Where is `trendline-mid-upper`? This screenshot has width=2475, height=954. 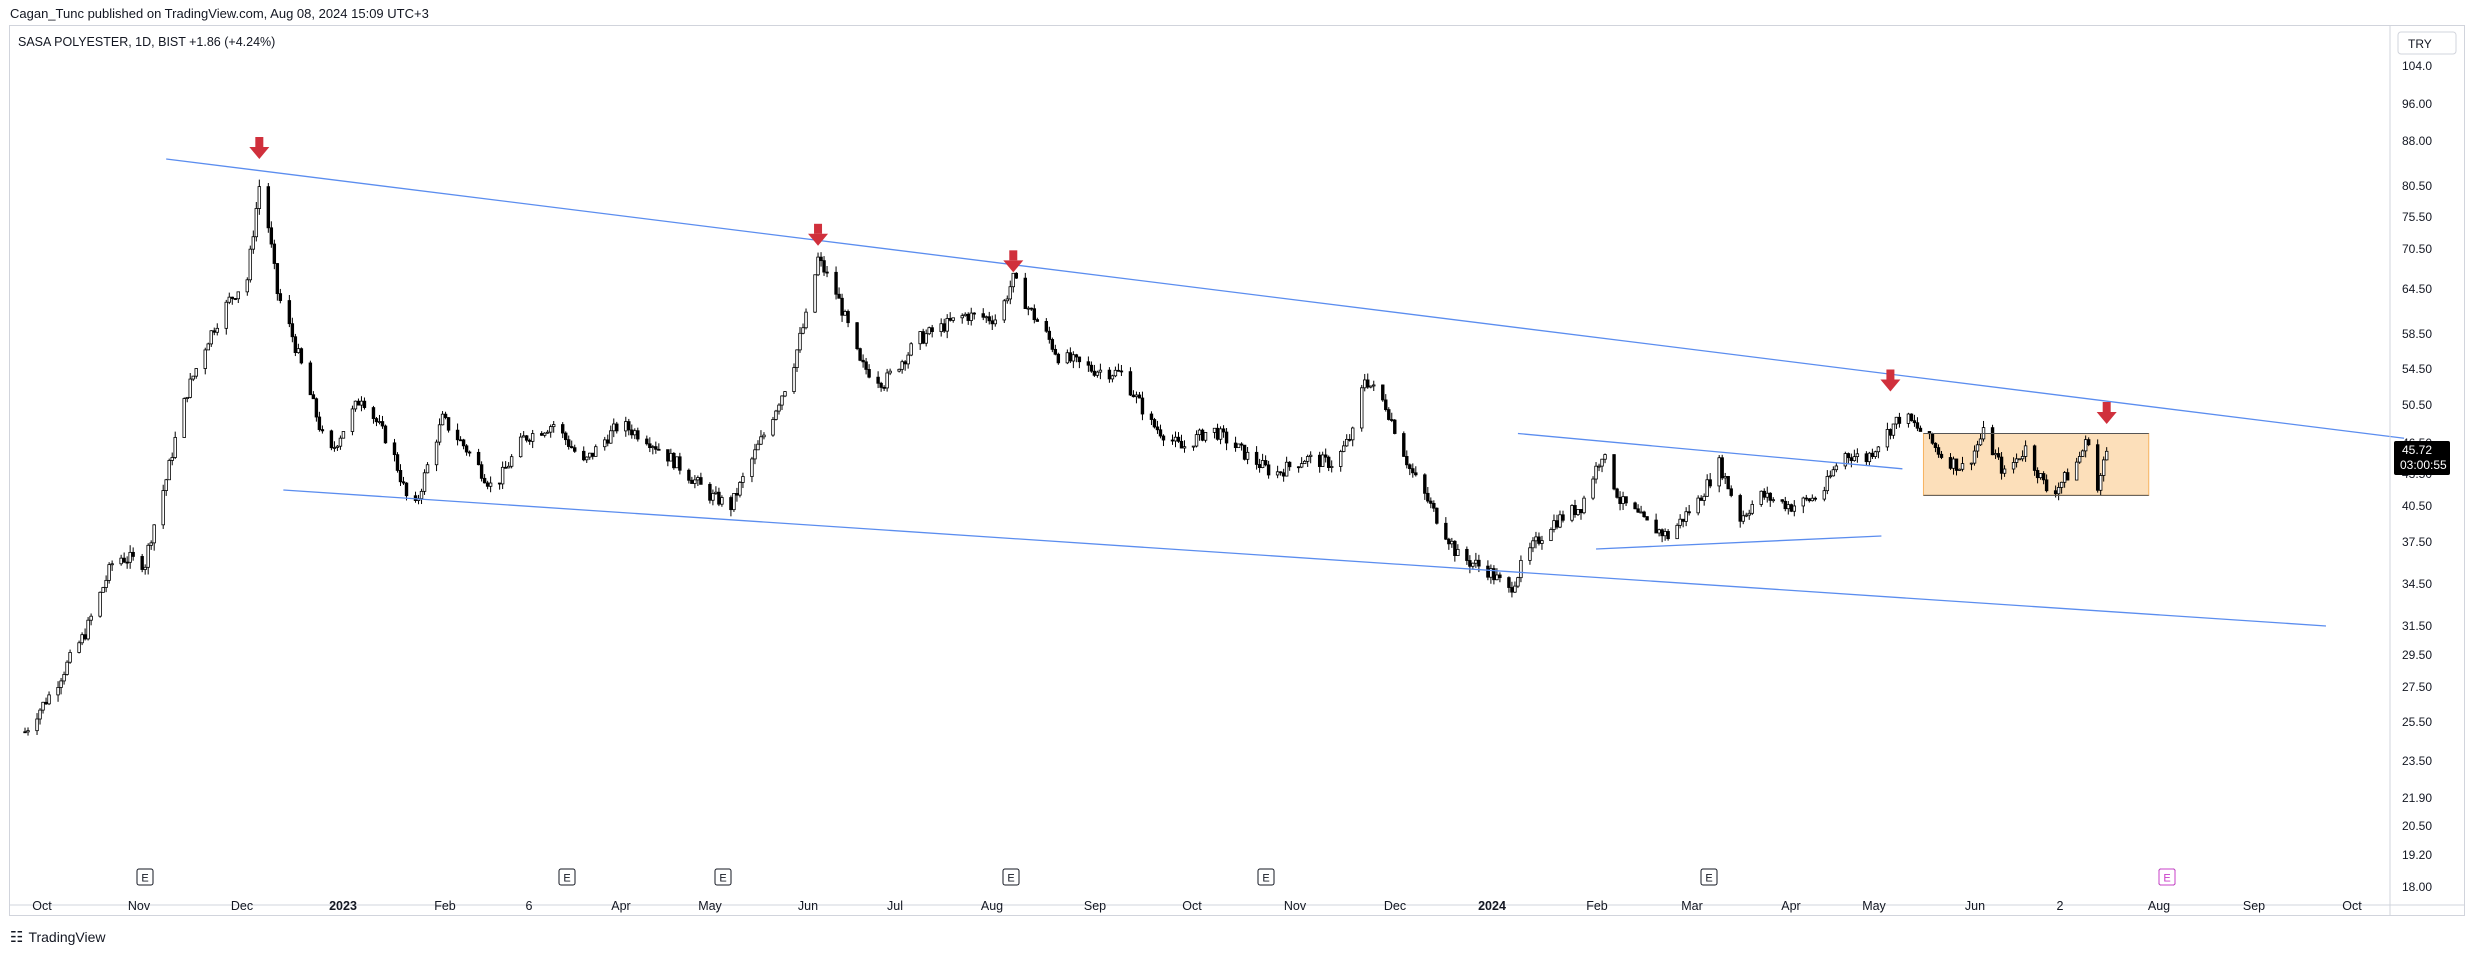 trendline-mid-upper is located at coordinates (1710, 451).